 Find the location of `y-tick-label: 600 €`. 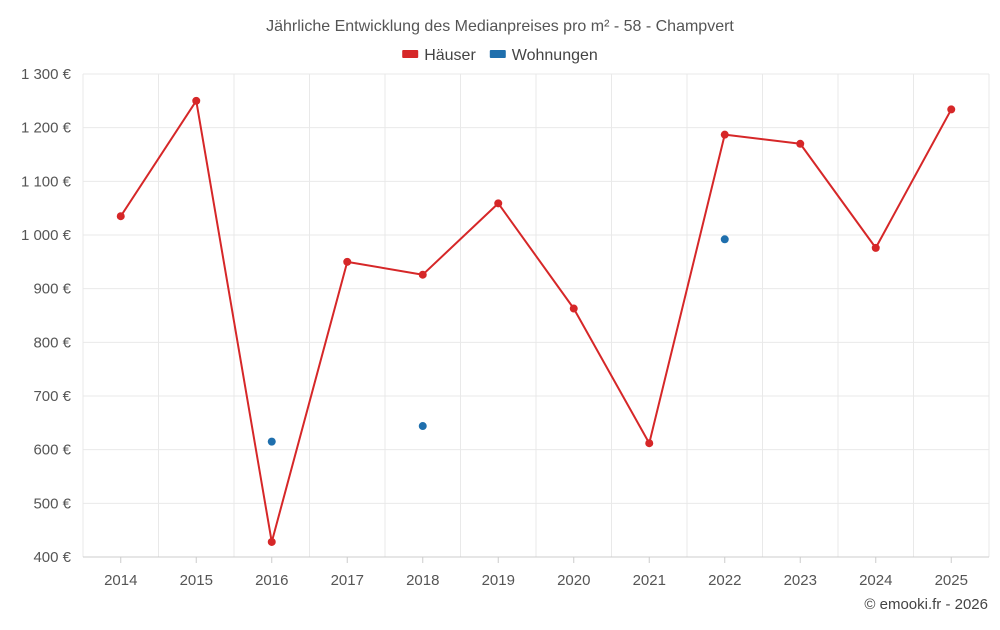

y-tick-label: 600 € is located at coordinates (52, 450).